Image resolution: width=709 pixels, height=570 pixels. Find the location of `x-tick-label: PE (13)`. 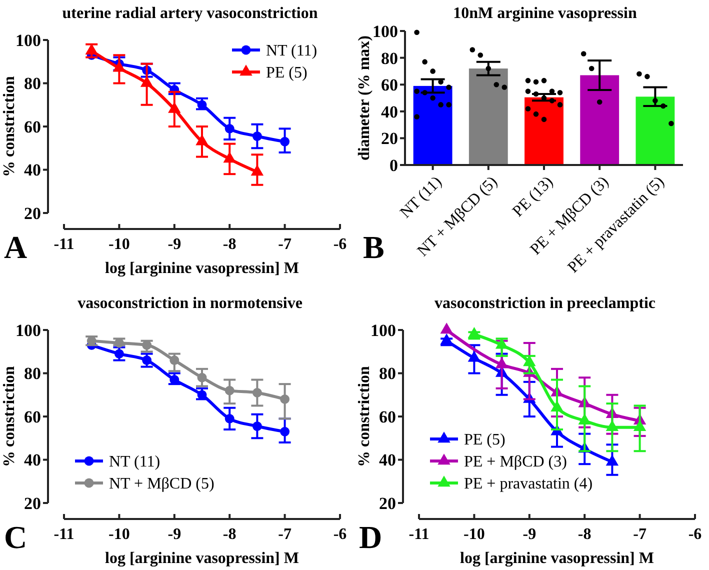

x-tick-label: PE (13) is located at coordinates (533, 196).